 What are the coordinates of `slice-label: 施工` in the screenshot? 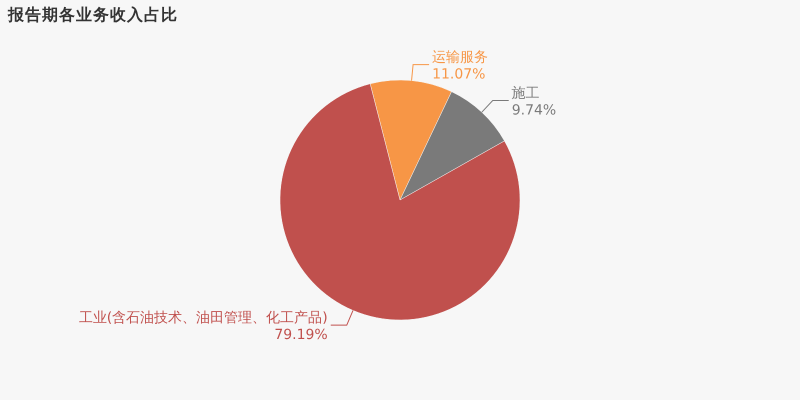 It's located at (526, 94).